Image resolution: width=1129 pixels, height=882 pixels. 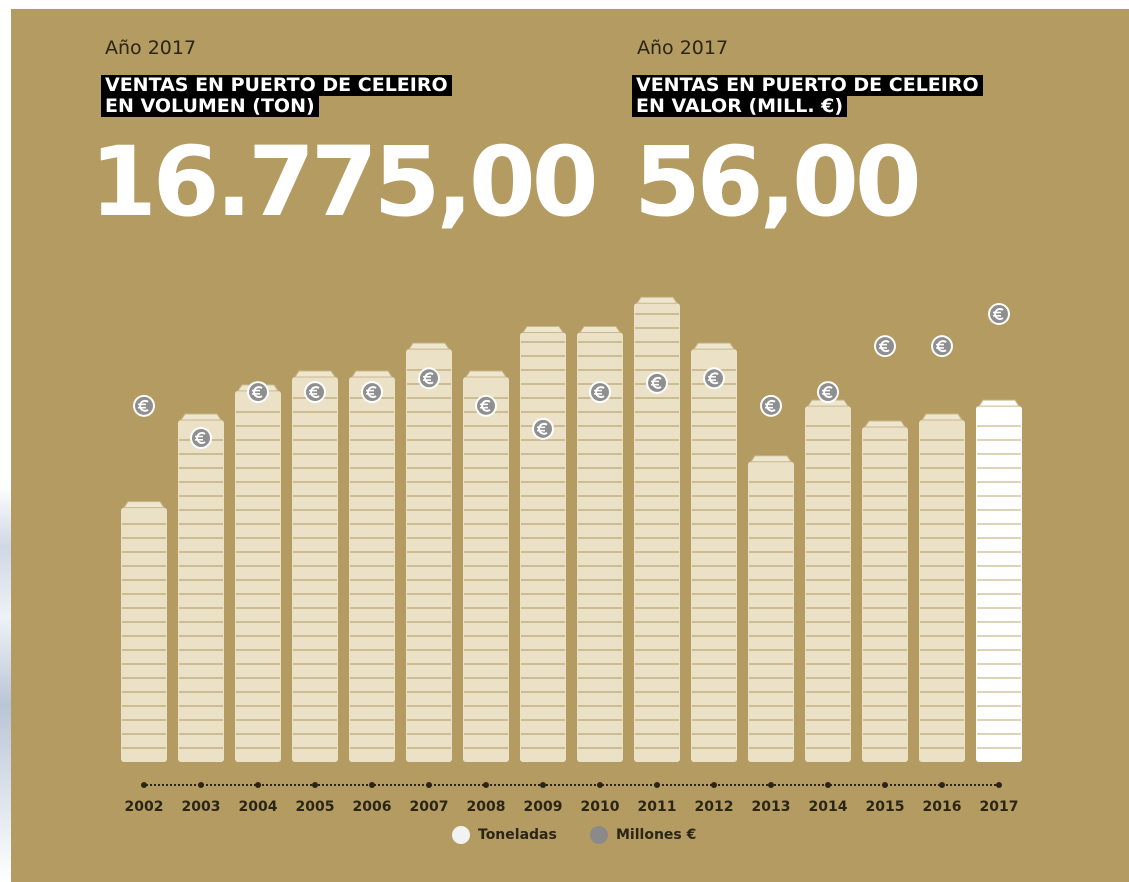 What do you see at coordinates (999, 785) in the screenshot?
I see `x-tick-2017` at bounding box center [999, 785].